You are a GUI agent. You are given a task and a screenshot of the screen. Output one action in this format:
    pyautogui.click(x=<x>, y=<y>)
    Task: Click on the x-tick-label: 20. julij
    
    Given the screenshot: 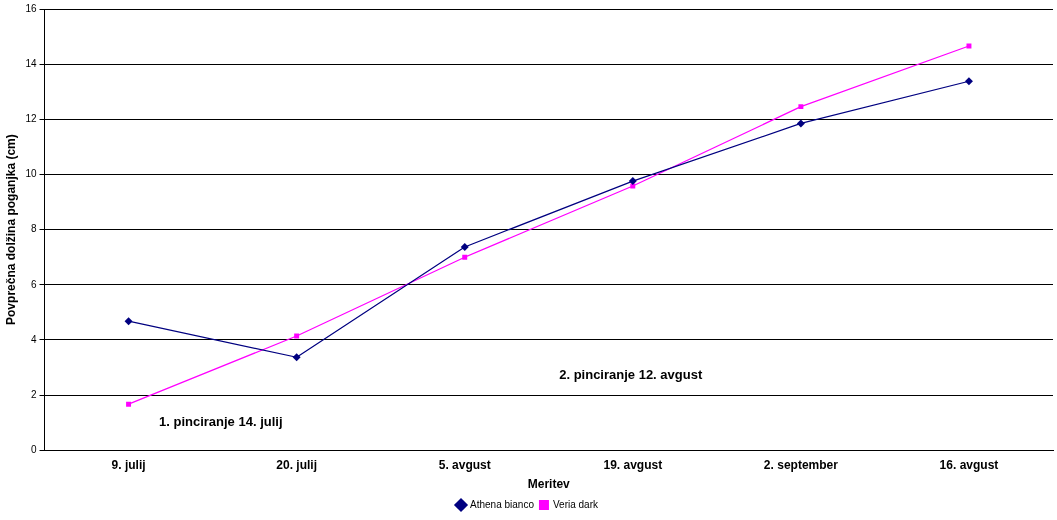 What is the action you would take?
    pyautogui.click(x=296, y=464)
    